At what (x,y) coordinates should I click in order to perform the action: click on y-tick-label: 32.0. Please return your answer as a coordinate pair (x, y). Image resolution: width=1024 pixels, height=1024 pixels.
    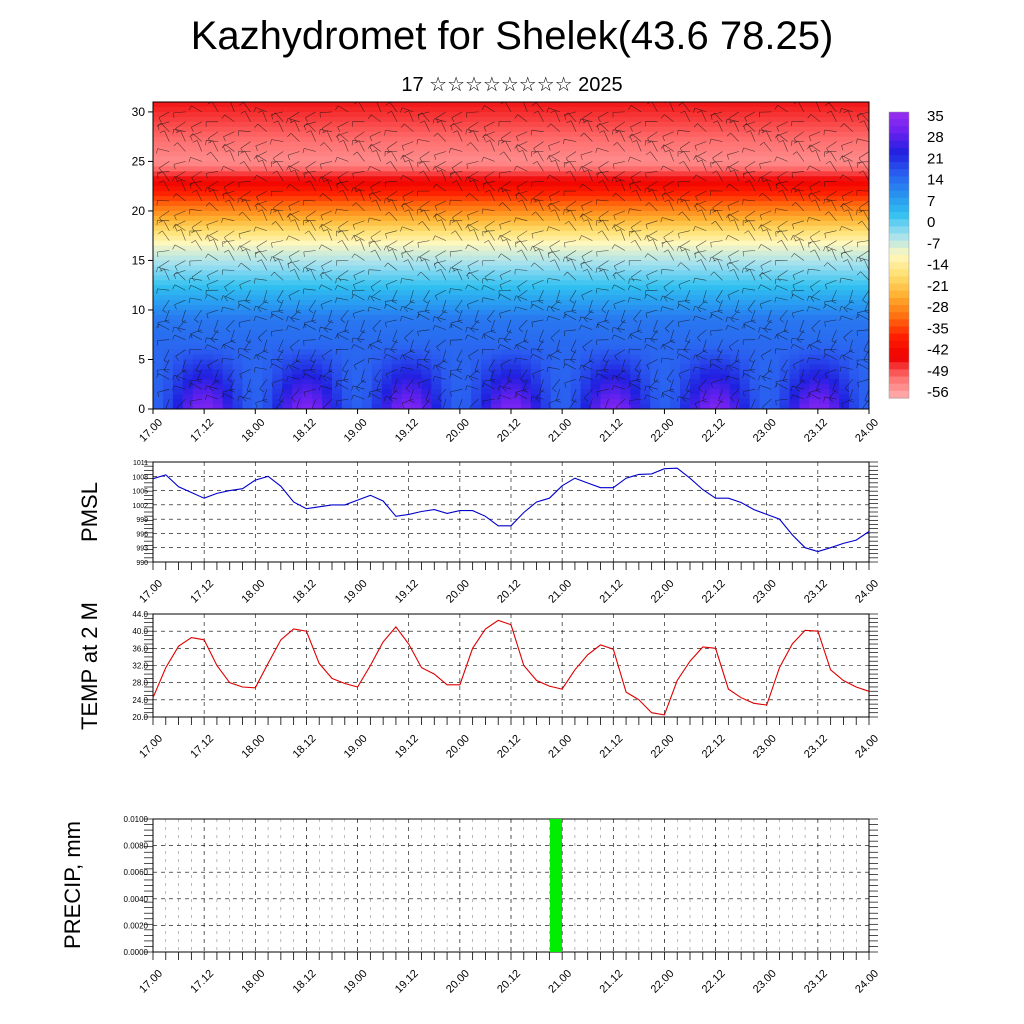
    Looking at the image, I should click on (140, 666).